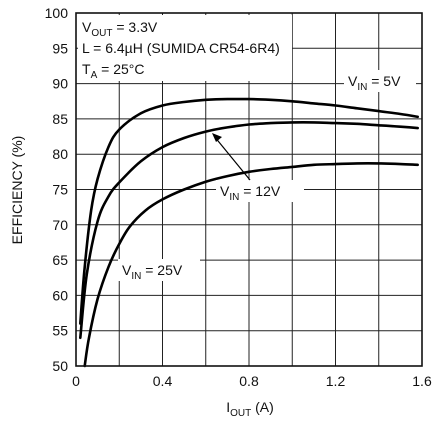 This screenshot has width=437, height=425. Describe the element at coordinates (57, 13) in the screenshot. I see `y-tick-label: 100` at that location.